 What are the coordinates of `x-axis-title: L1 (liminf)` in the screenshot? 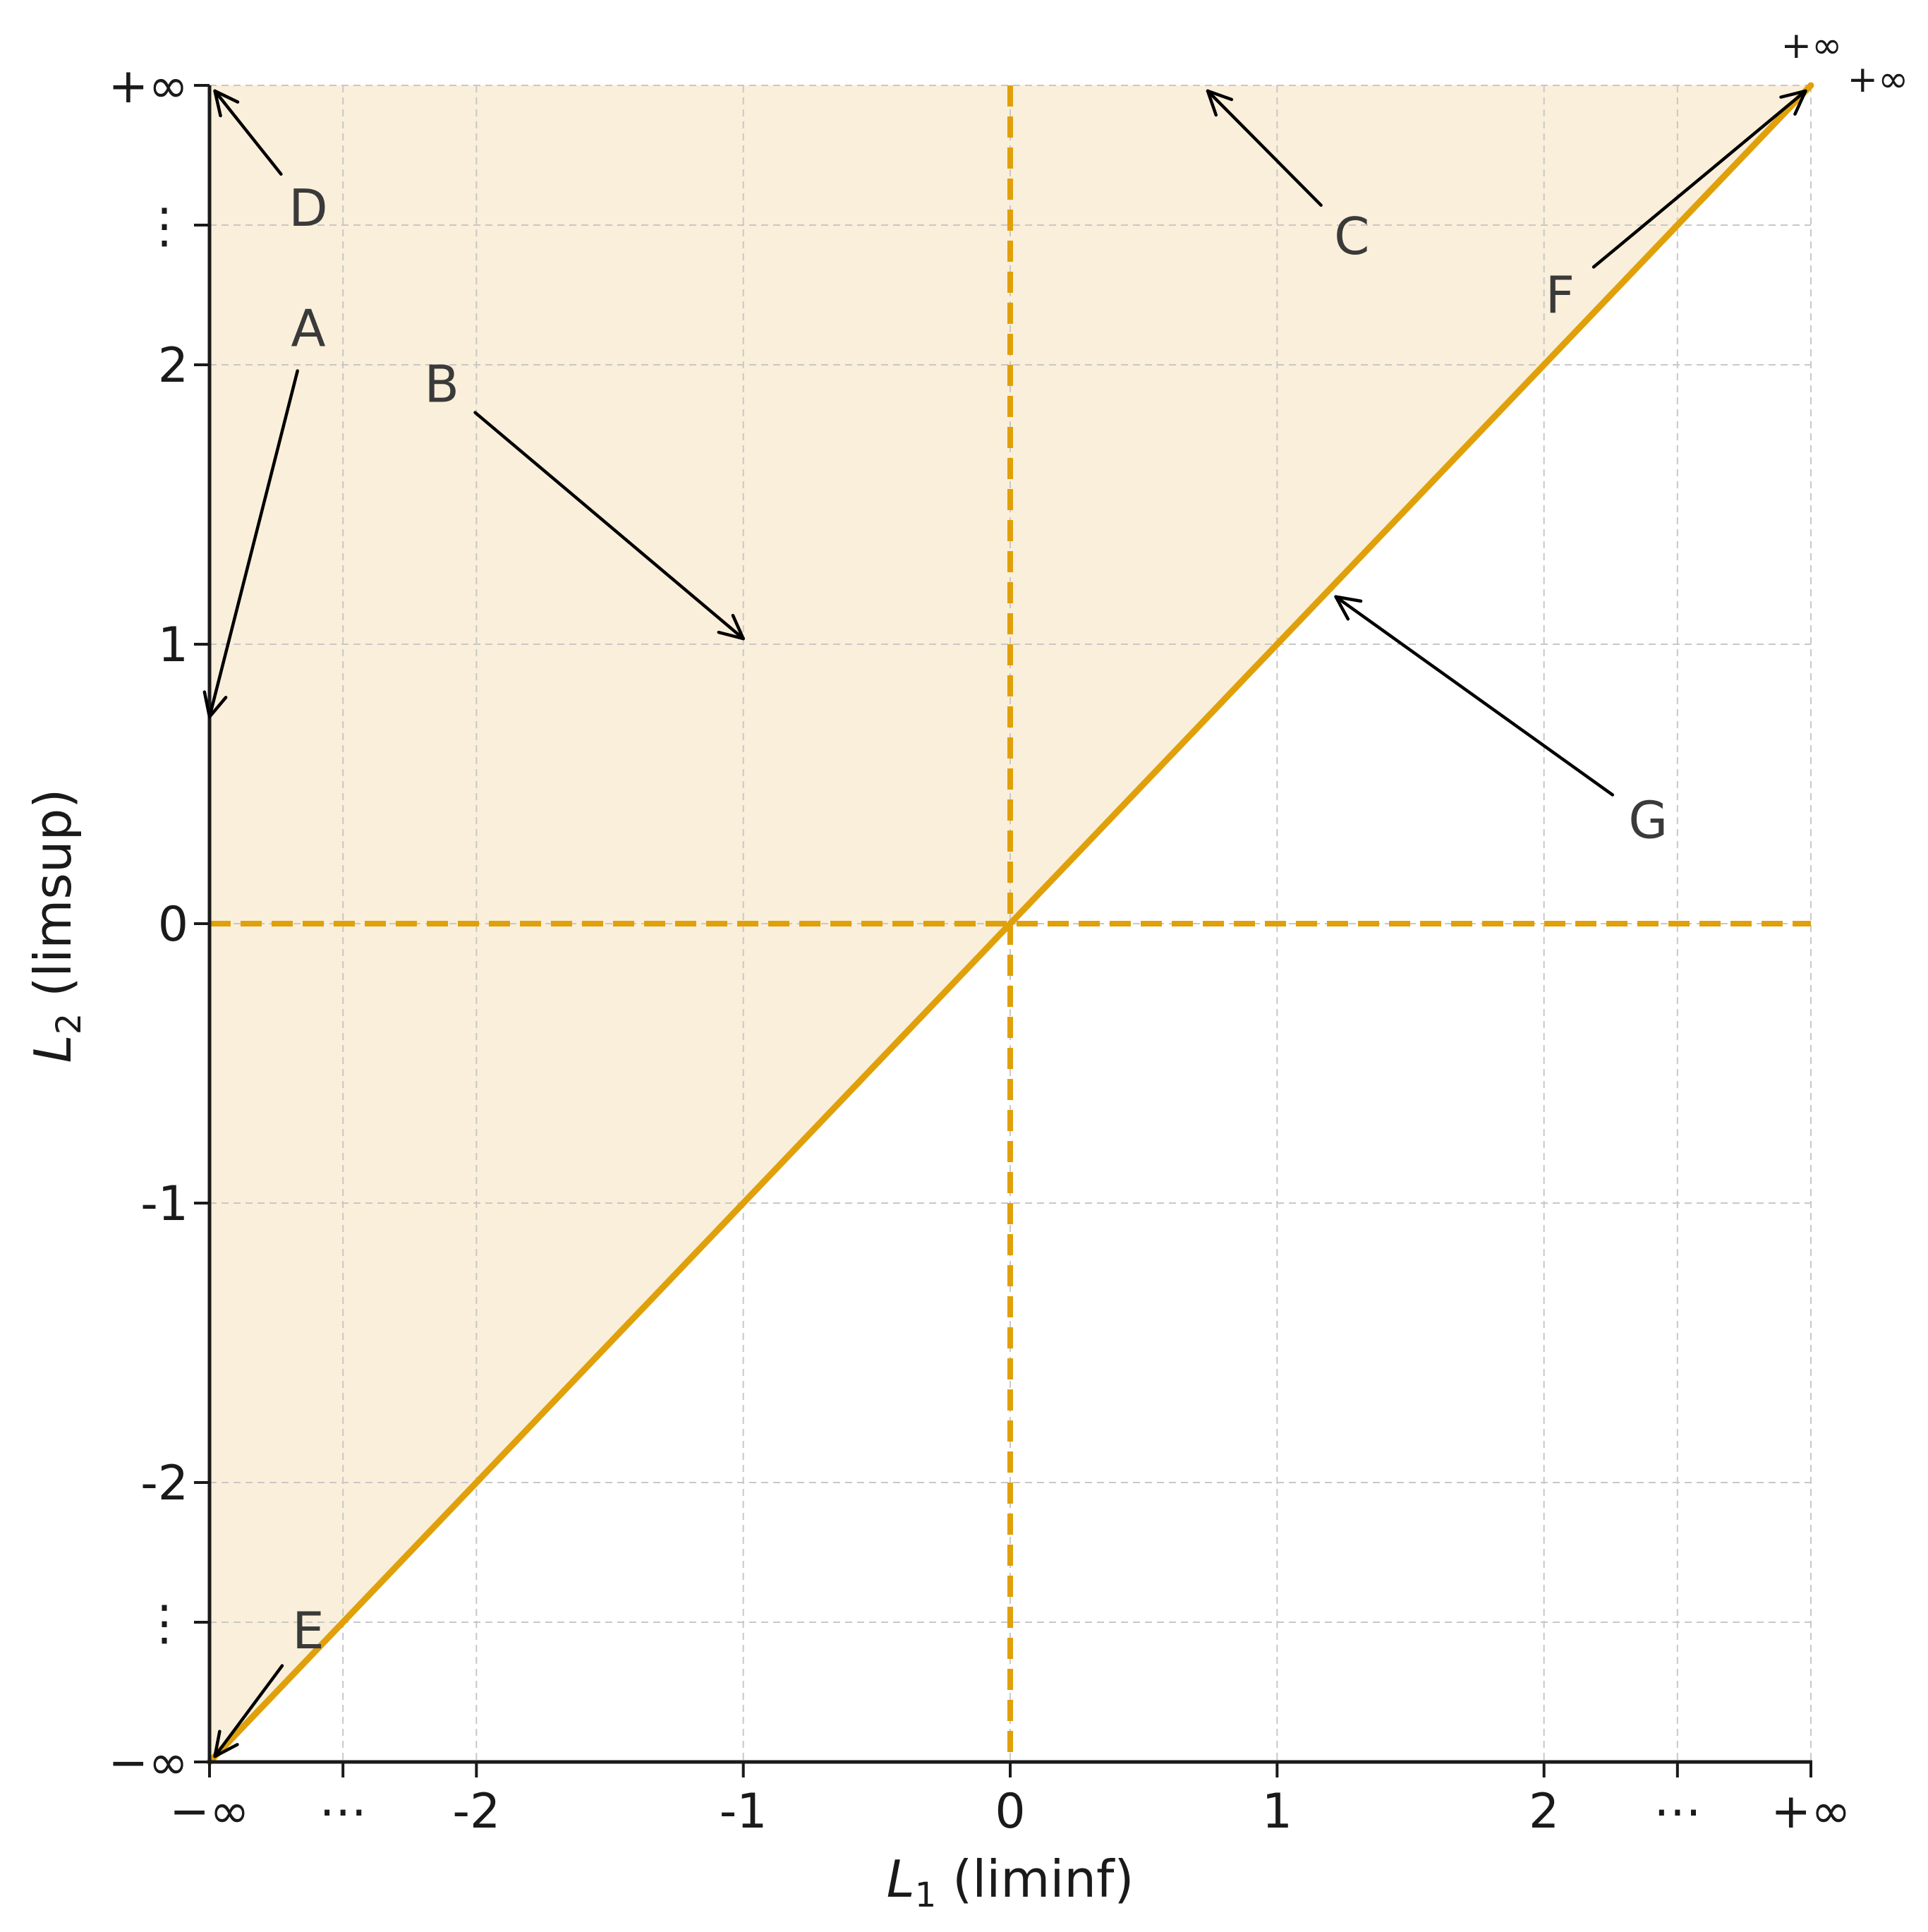 It's located at (1011, 1882).